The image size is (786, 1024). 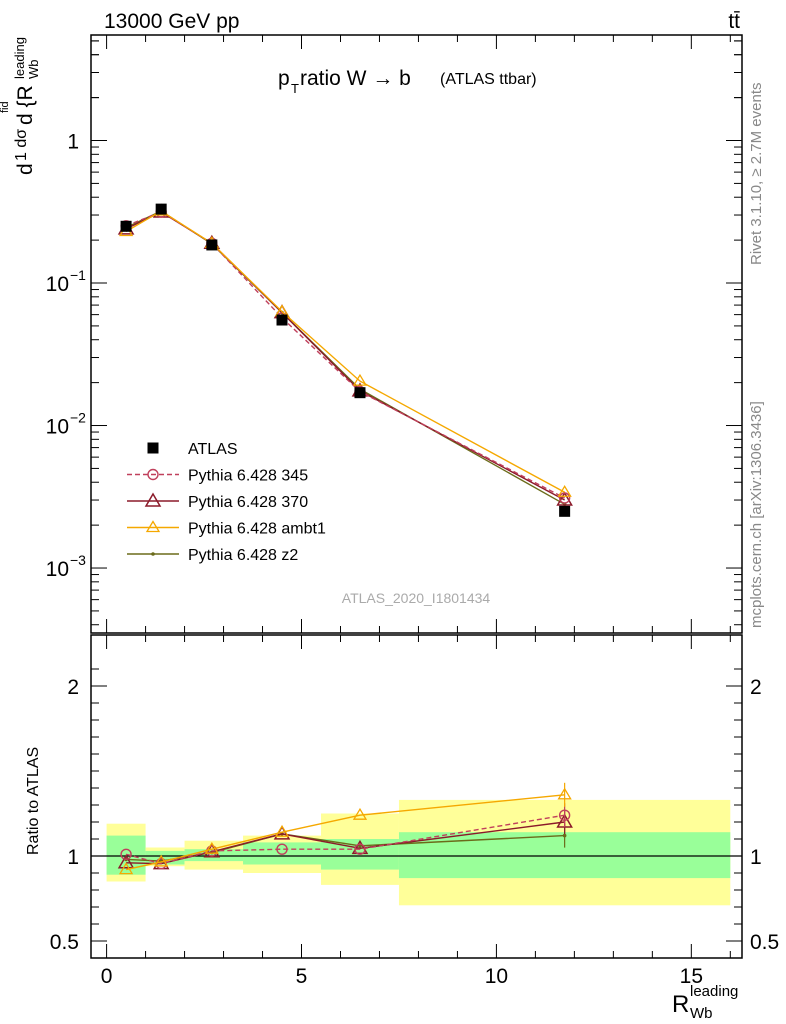 What do you see at coordinates (284, 78) in the screenshot?
I see `title-main: p` at bounding box center [284, 78].